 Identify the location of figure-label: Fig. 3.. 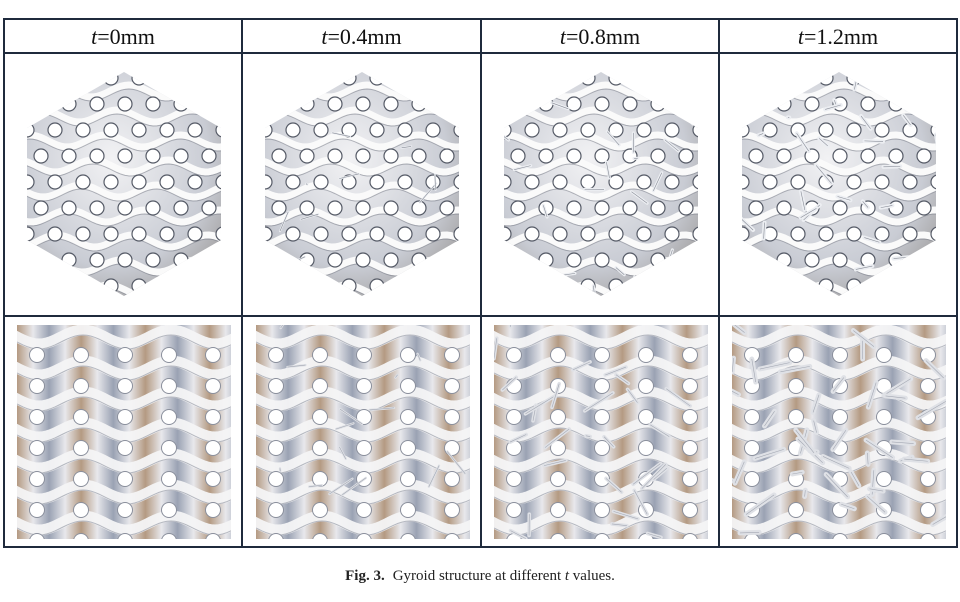
(365, 576).